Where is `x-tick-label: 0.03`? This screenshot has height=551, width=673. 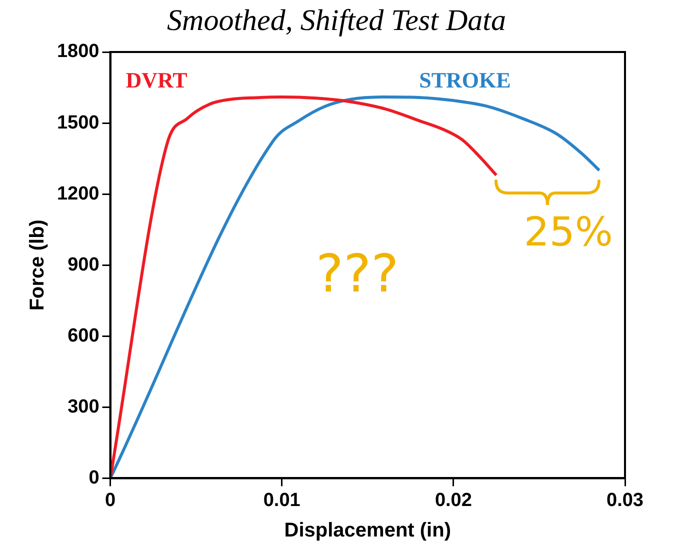 x-tick-label: 0.03 is located at coordinates (625, 500).